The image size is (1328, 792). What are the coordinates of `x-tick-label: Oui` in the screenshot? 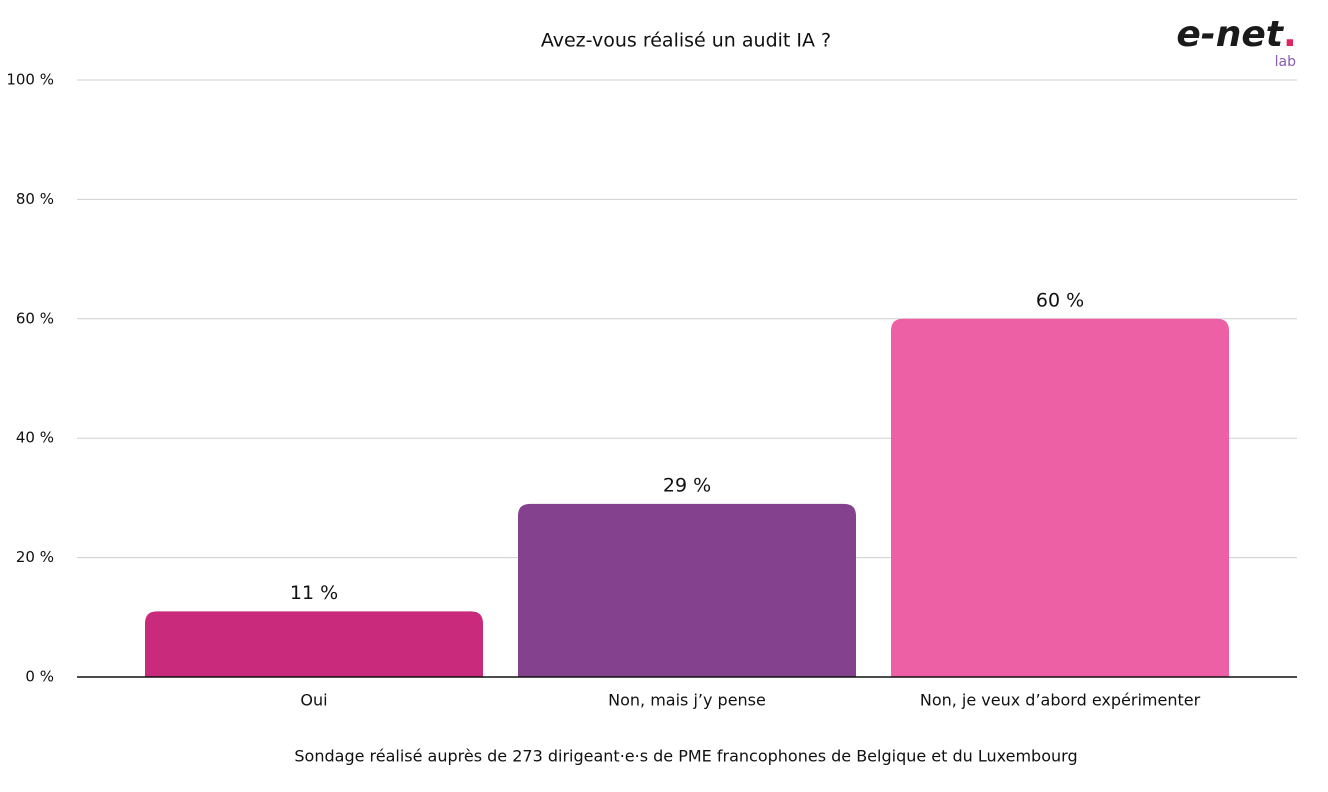 It's located at (313, 700).